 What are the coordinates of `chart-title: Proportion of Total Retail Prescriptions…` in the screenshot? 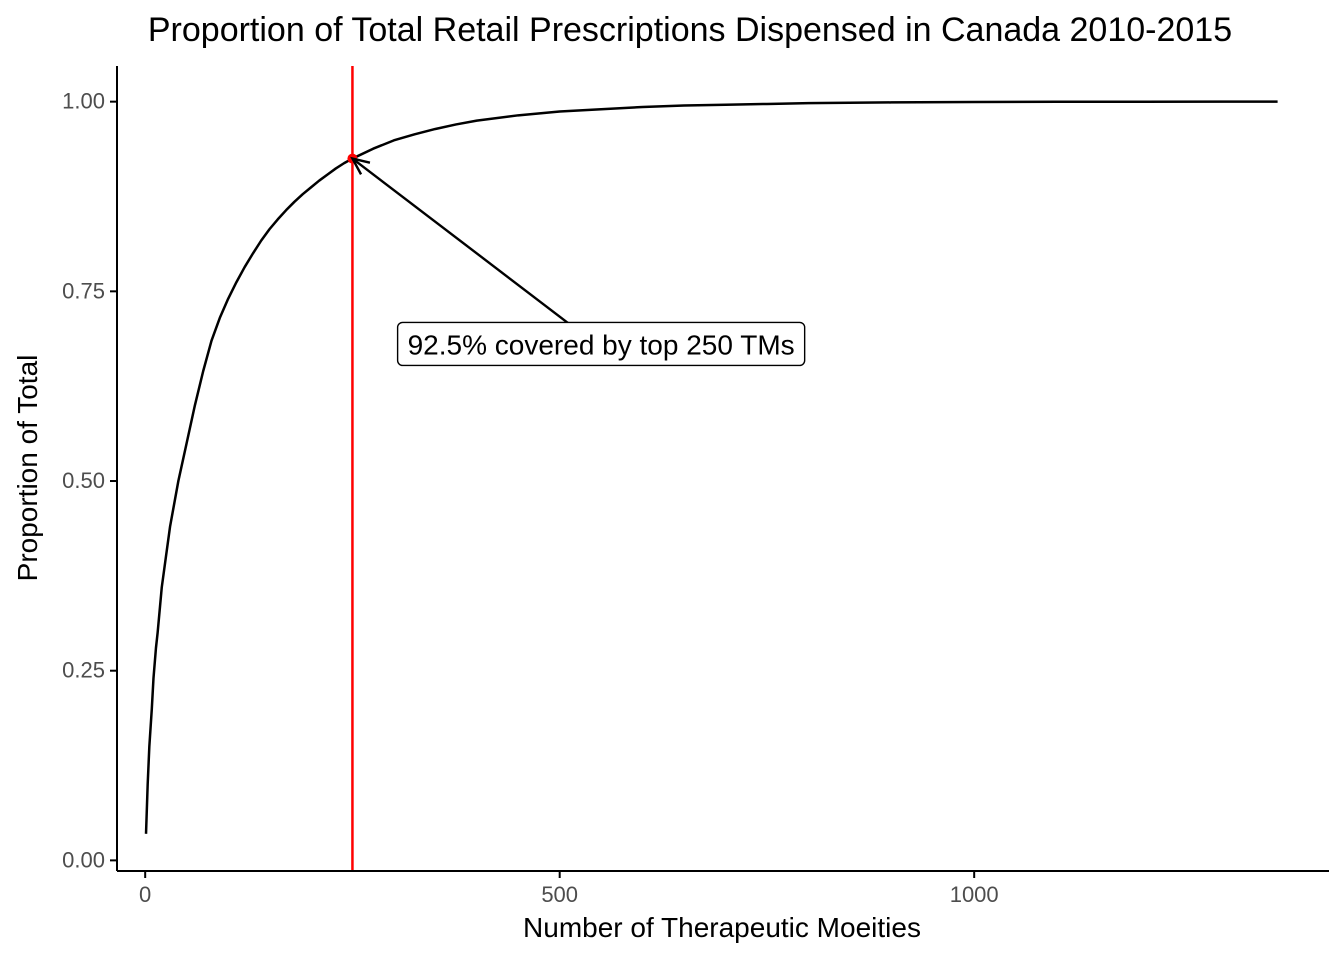 It's located at (690, 30).